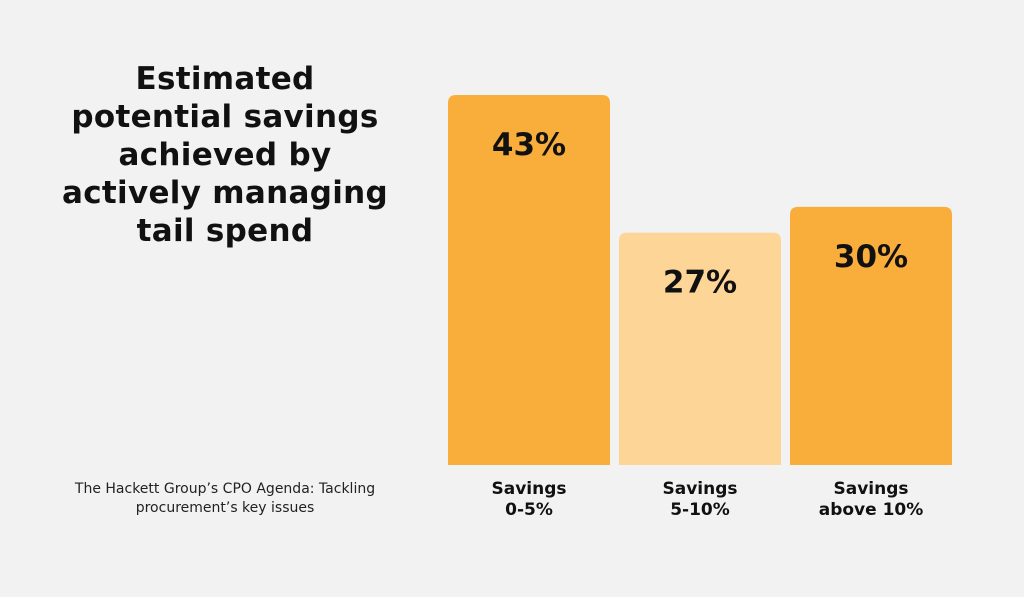  What do you see at coordinates (871, 499) in the screenshot?
I see `category-label: Savings above 10%` at bounding box center [871, 499].